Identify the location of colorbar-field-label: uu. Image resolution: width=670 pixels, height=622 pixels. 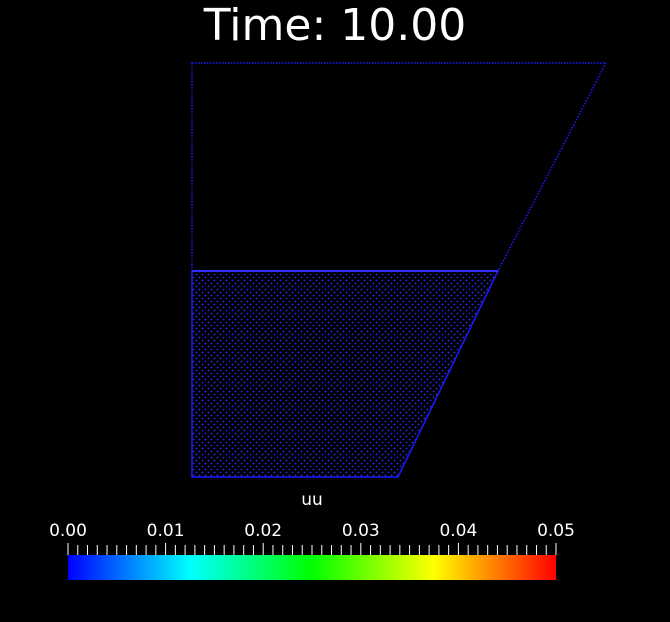
(312, 500).